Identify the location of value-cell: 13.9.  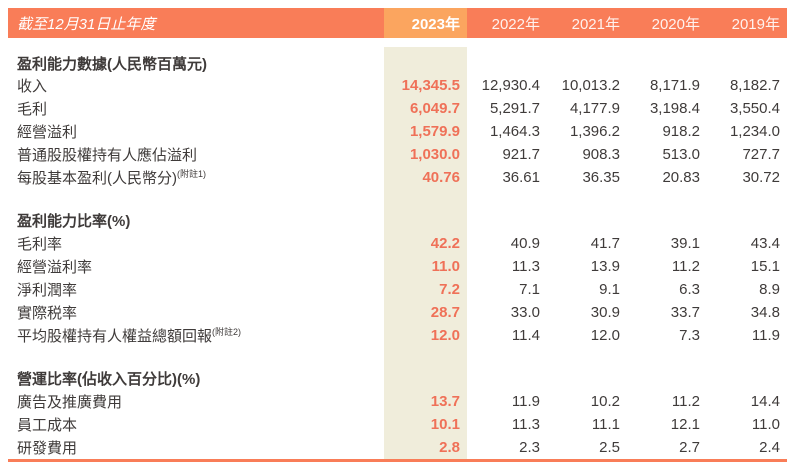
(605, 266).